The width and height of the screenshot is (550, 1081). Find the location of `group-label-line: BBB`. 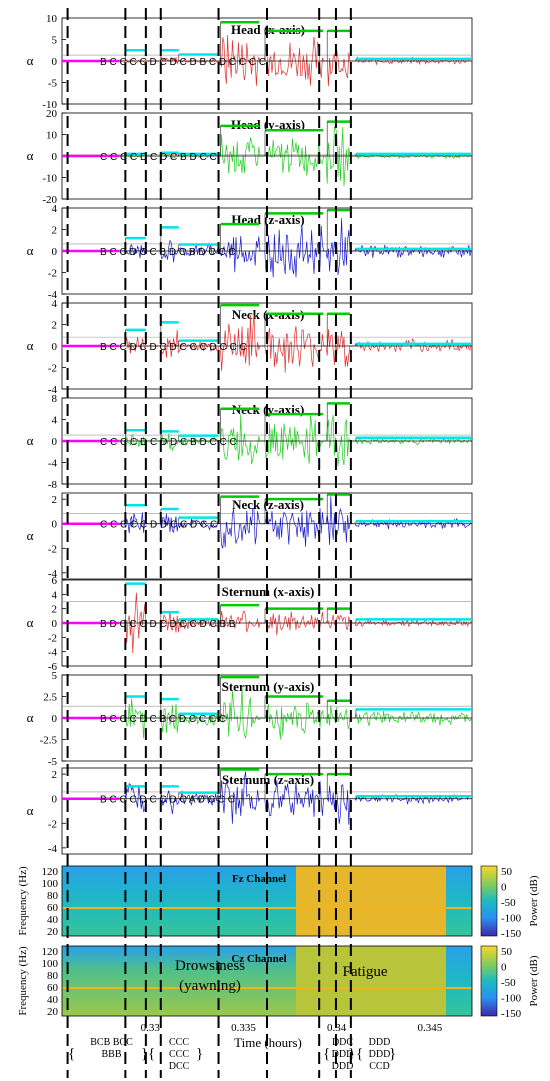

group-label-line: BBB is located at coordinates (111, 1054).